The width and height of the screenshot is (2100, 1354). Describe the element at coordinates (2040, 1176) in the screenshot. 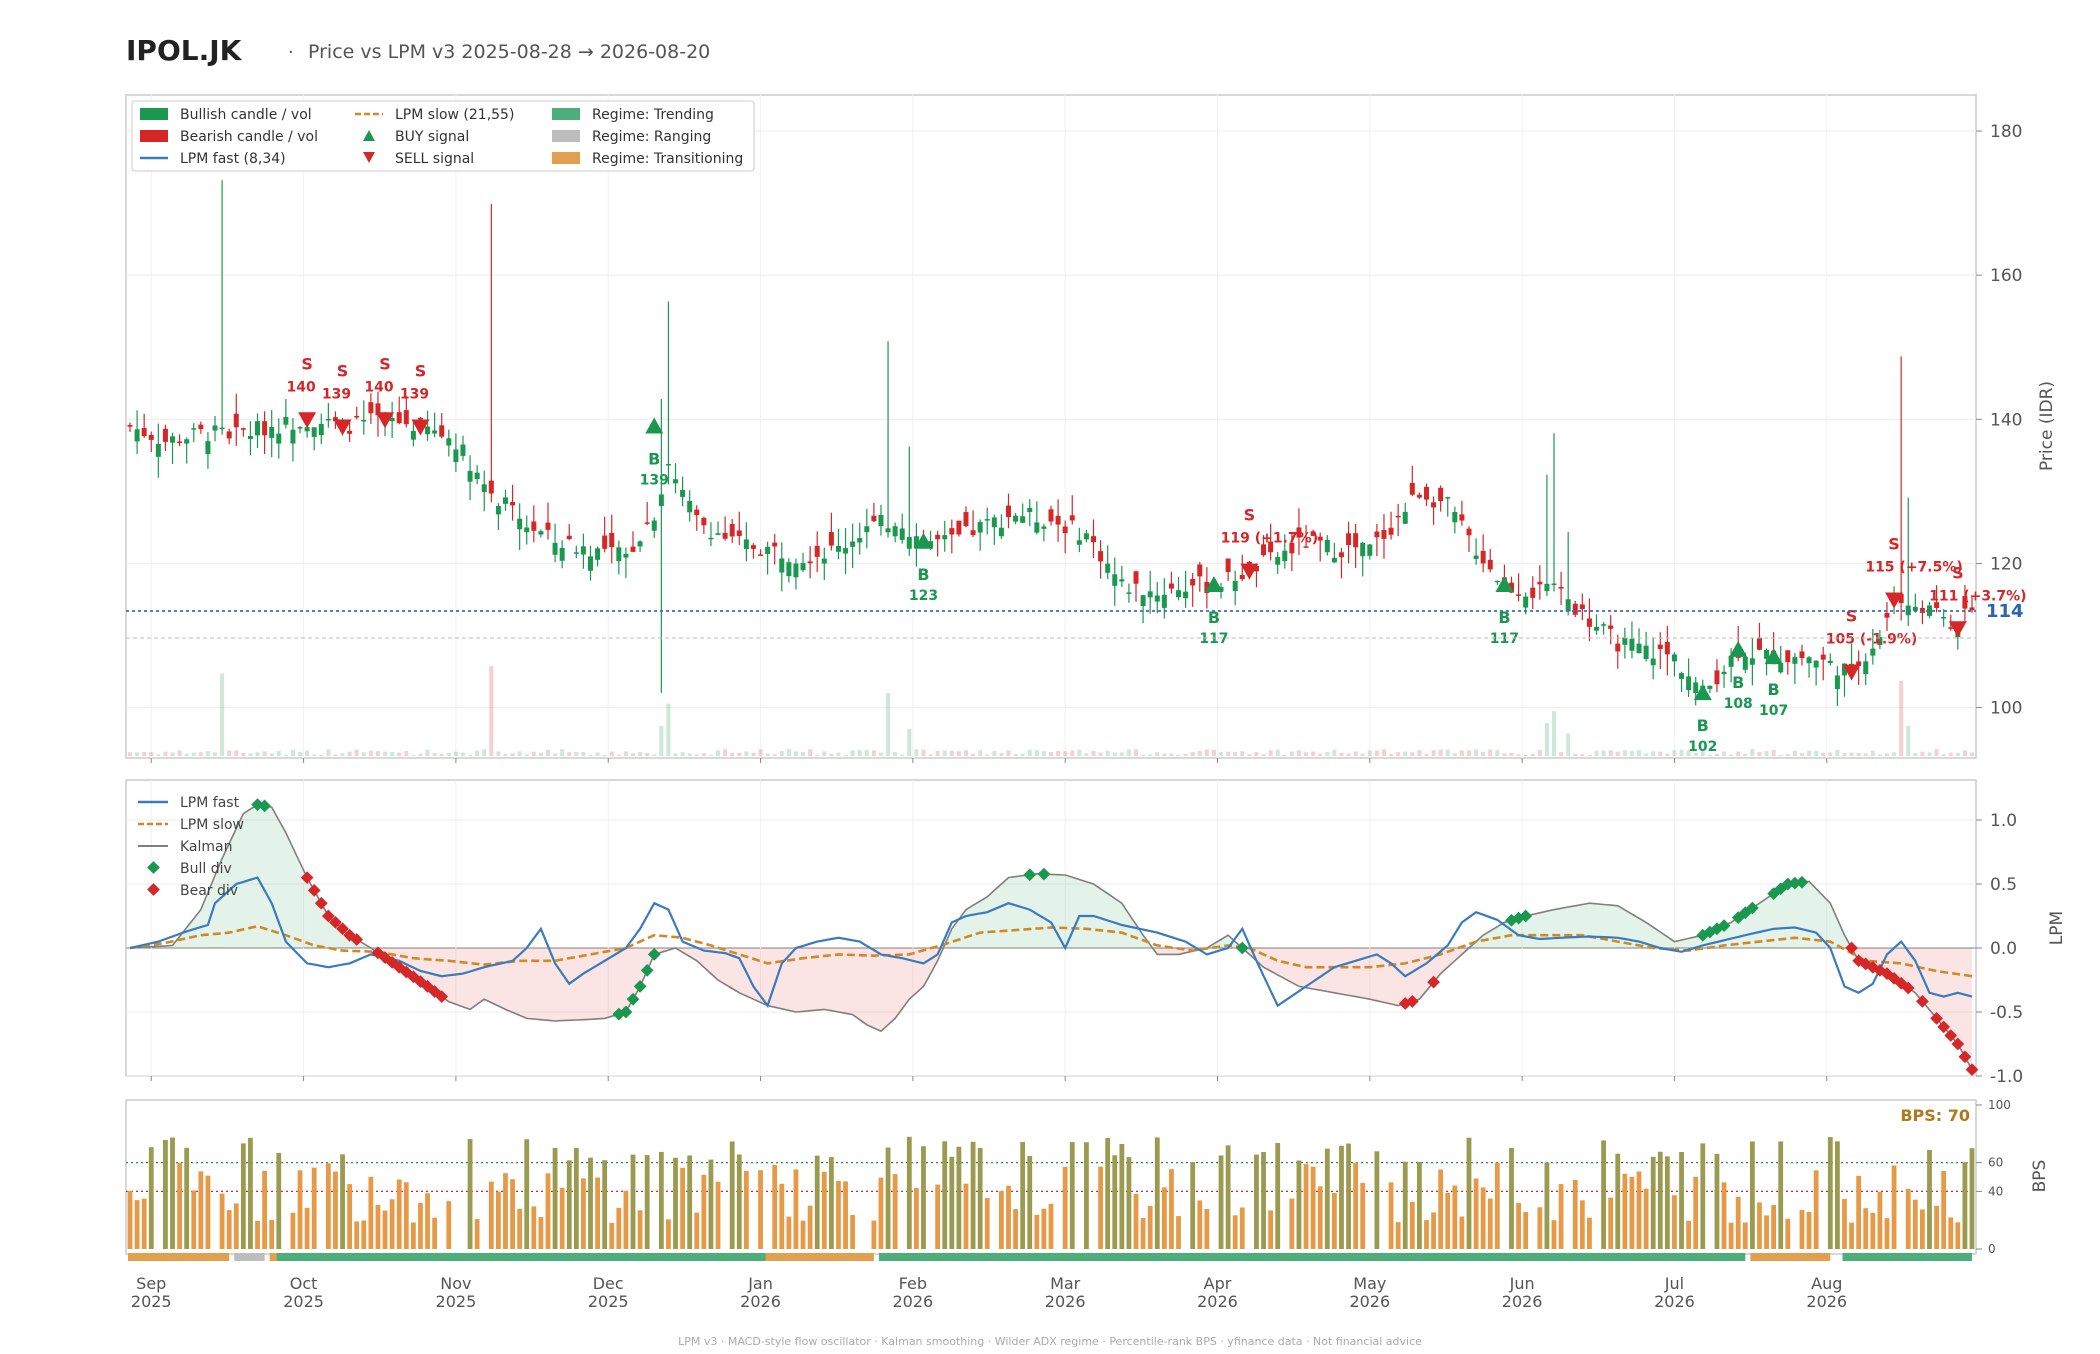

I see `bps-axis-label: BPS` at that location.